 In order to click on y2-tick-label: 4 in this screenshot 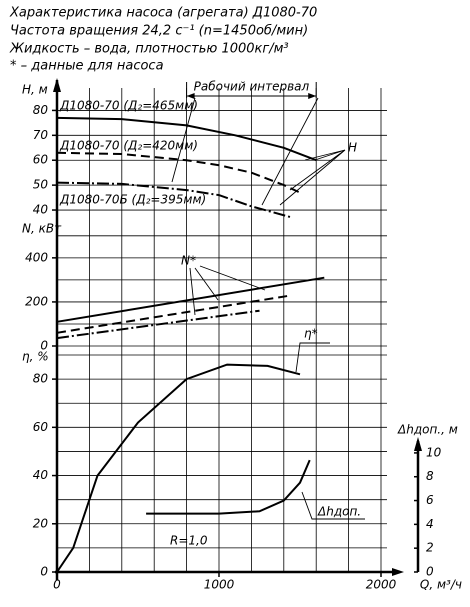, I will do `click(430, 524)`.